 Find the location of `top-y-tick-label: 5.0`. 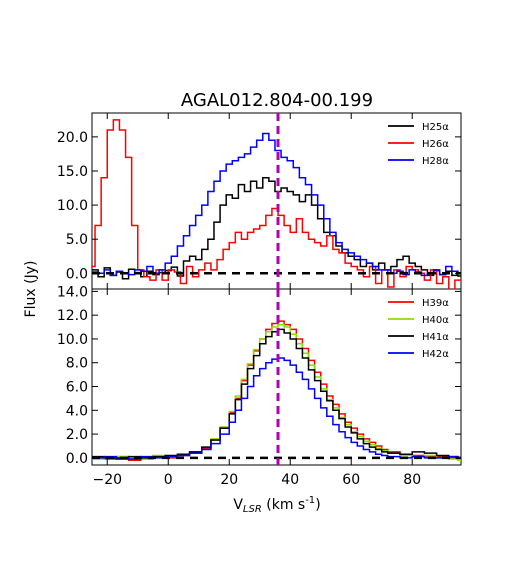

top-y-tick-label: 5.0 is located at coordinates (77, 240).